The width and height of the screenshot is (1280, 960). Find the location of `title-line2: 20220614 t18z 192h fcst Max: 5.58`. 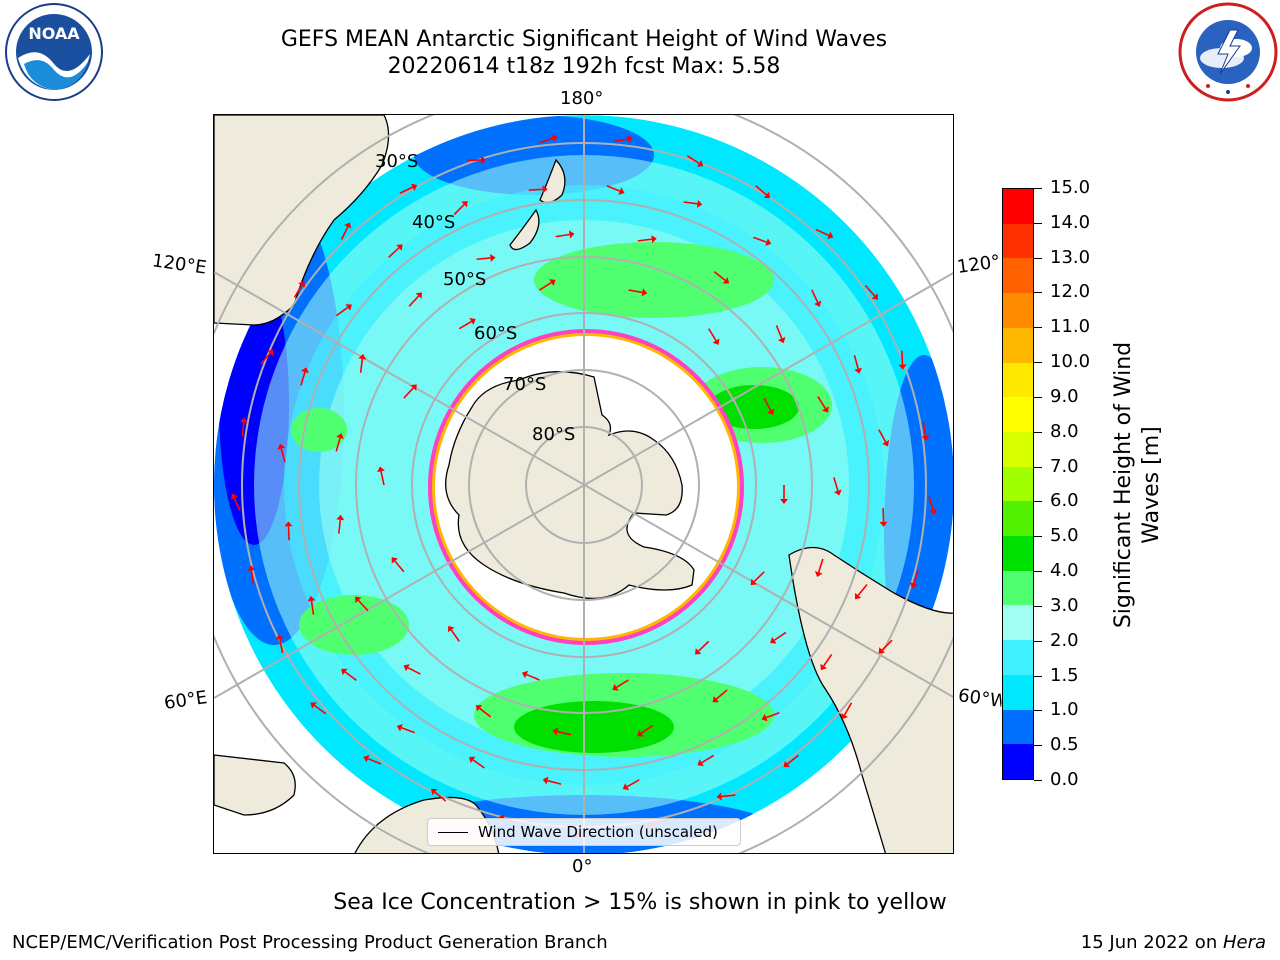

title-line2: 20220614 t18z 192h fcst Max: 5.58 is located at coordinates (584, 66).